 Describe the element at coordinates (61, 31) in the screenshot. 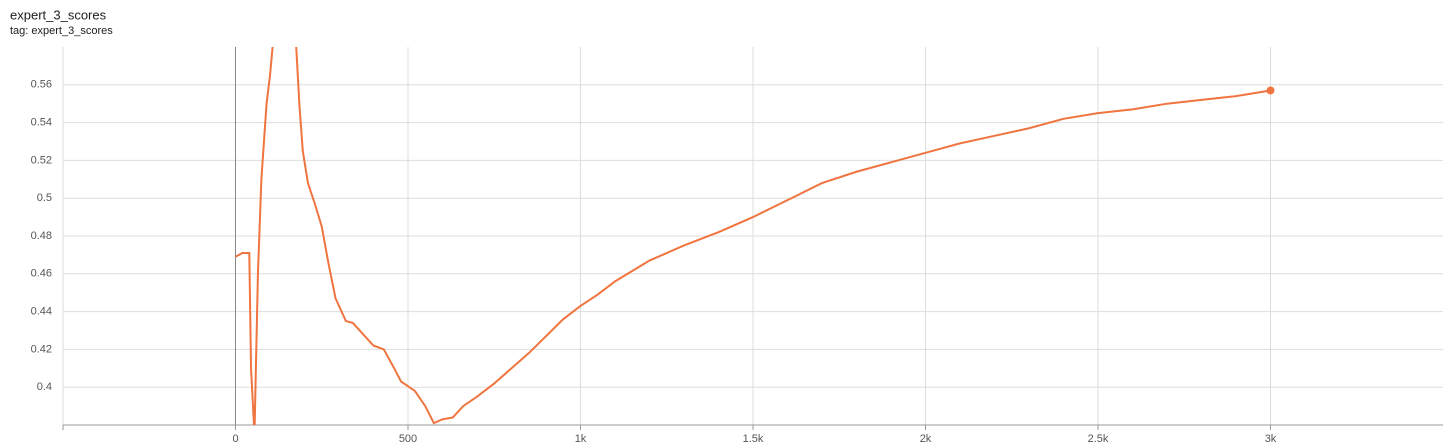

I see `chart-subtitle: tag: expert_3_scores` at that location.